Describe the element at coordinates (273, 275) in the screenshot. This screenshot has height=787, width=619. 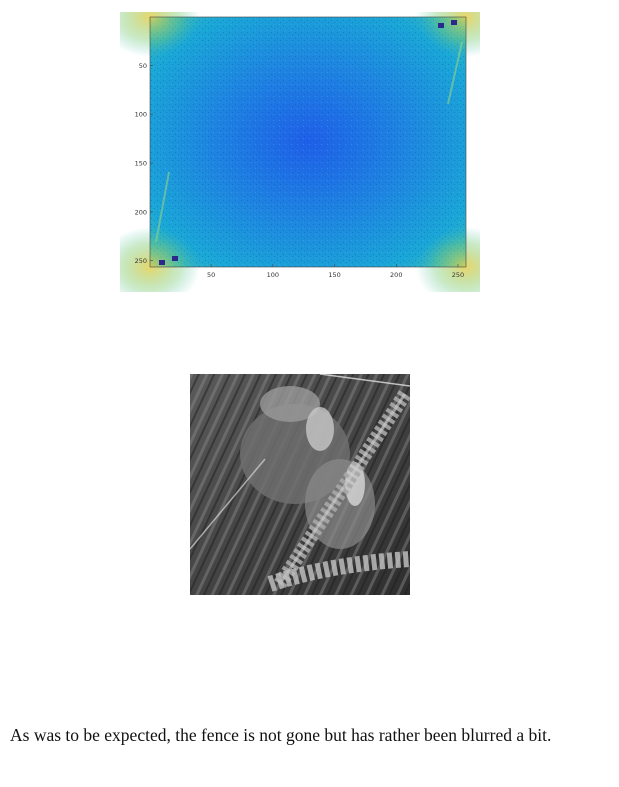
I see `x-tick-label: 100` at that location.